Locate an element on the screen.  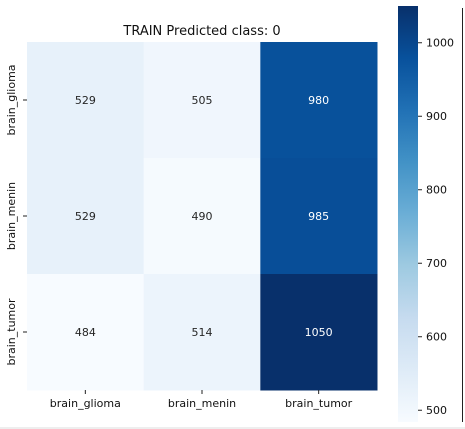
colorbar-tick-label: 900 is located at coordinates (436, 116).